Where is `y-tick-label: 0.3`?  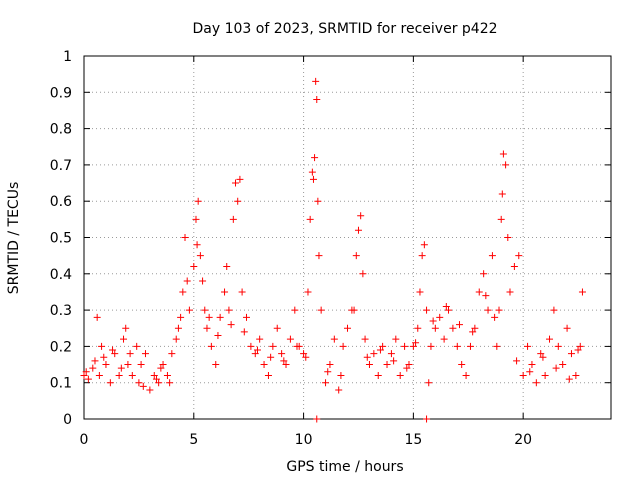
y-tick-label: 0.3 is located at coordinates (61, 311).